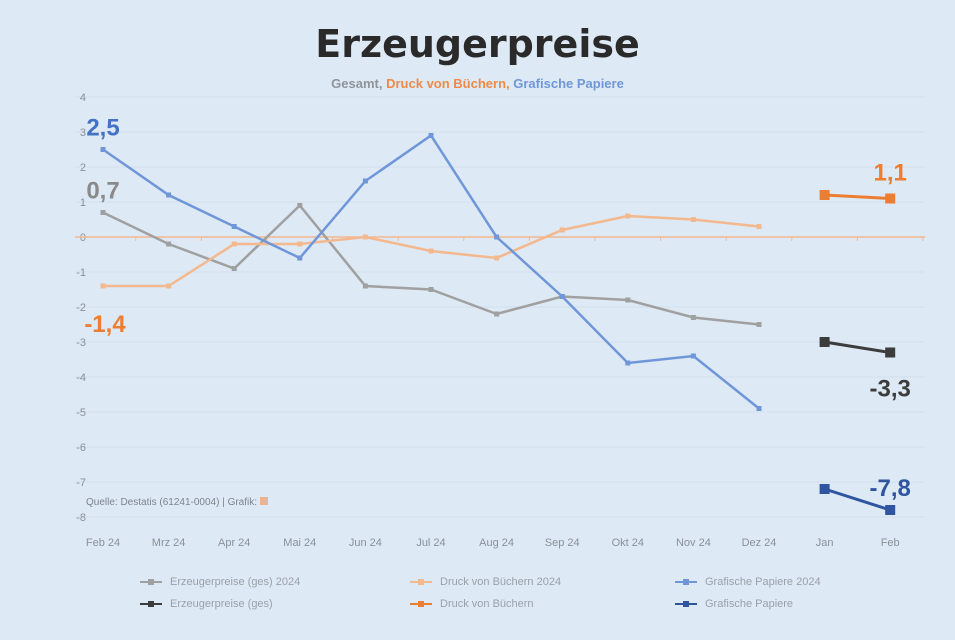 The image size is (955, 640). Describe the element at coordinates (890, 543) in the screenshot. I see `x-tick-label: Feb` at that location.